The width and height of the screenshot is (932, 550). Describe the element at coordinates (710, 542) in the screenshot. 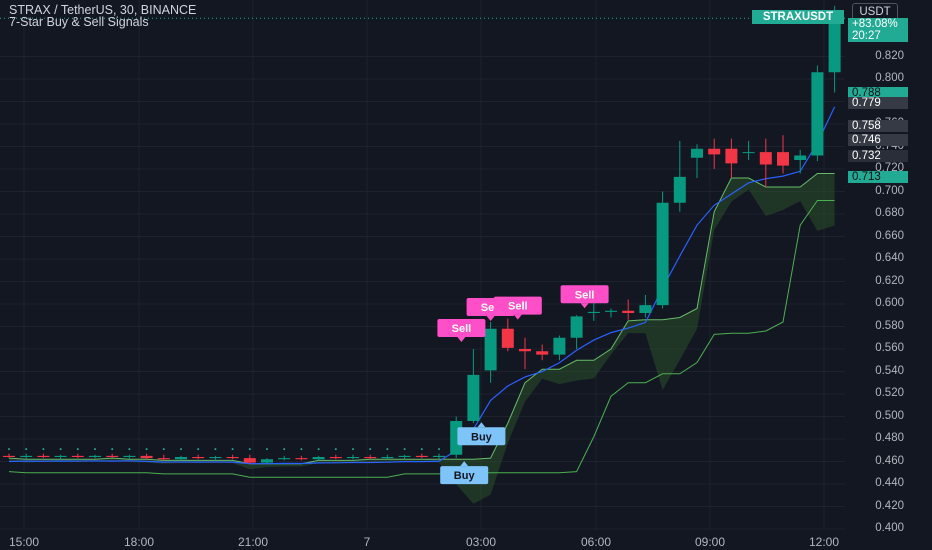

I see `time-tick: 09:00` at that location.